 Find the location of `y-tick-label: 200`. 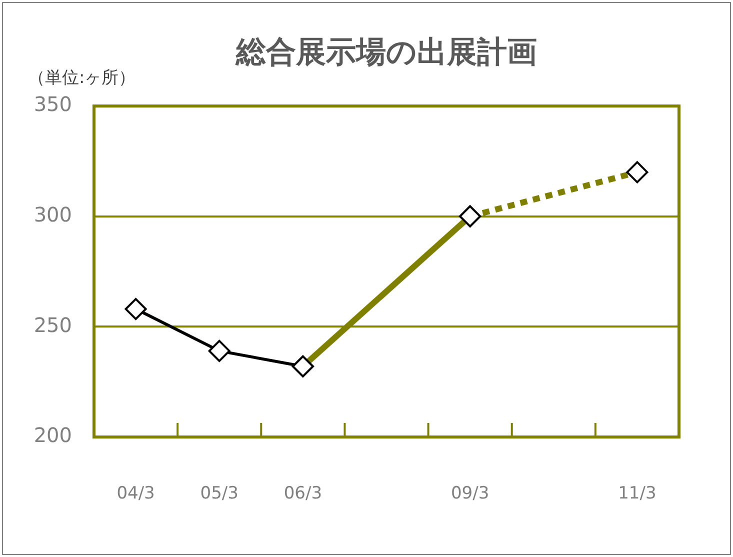

y-tick-label: 200 is located at coordinates (53, 435).